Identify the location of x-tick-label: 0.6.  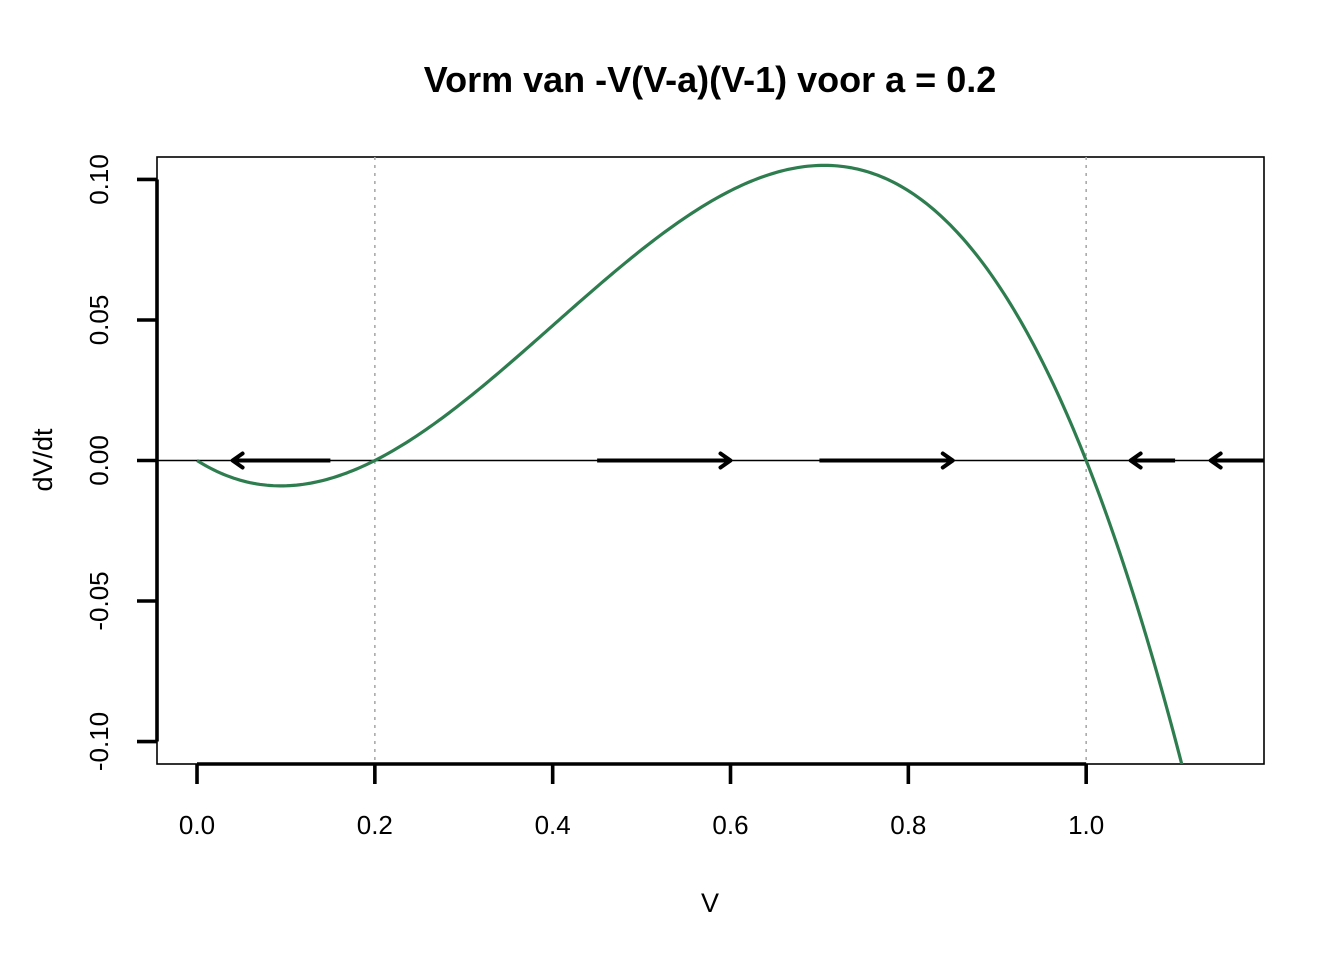
(730, 825).